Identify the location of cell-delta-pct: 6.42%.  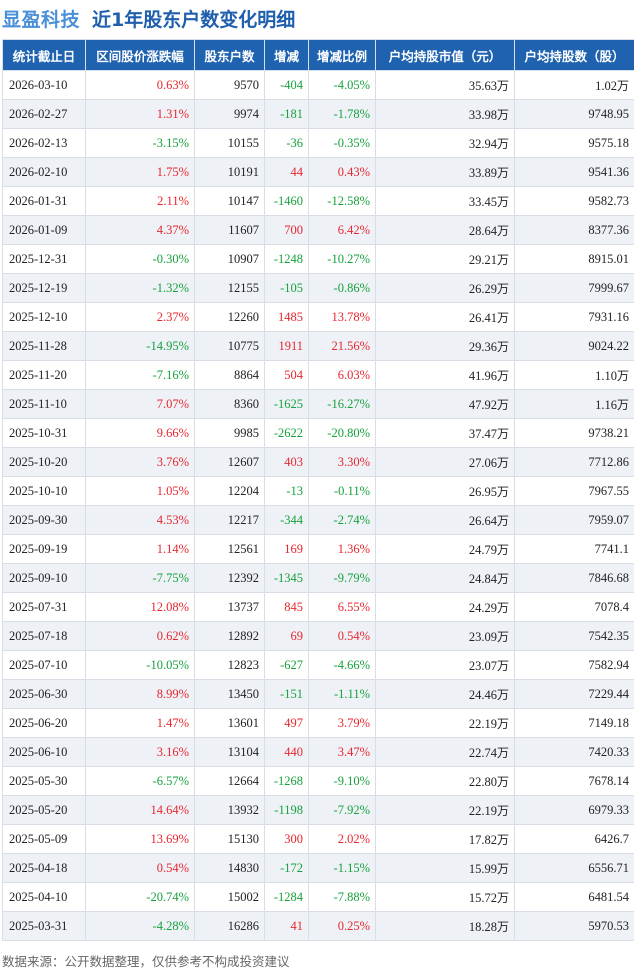
(342, 230).